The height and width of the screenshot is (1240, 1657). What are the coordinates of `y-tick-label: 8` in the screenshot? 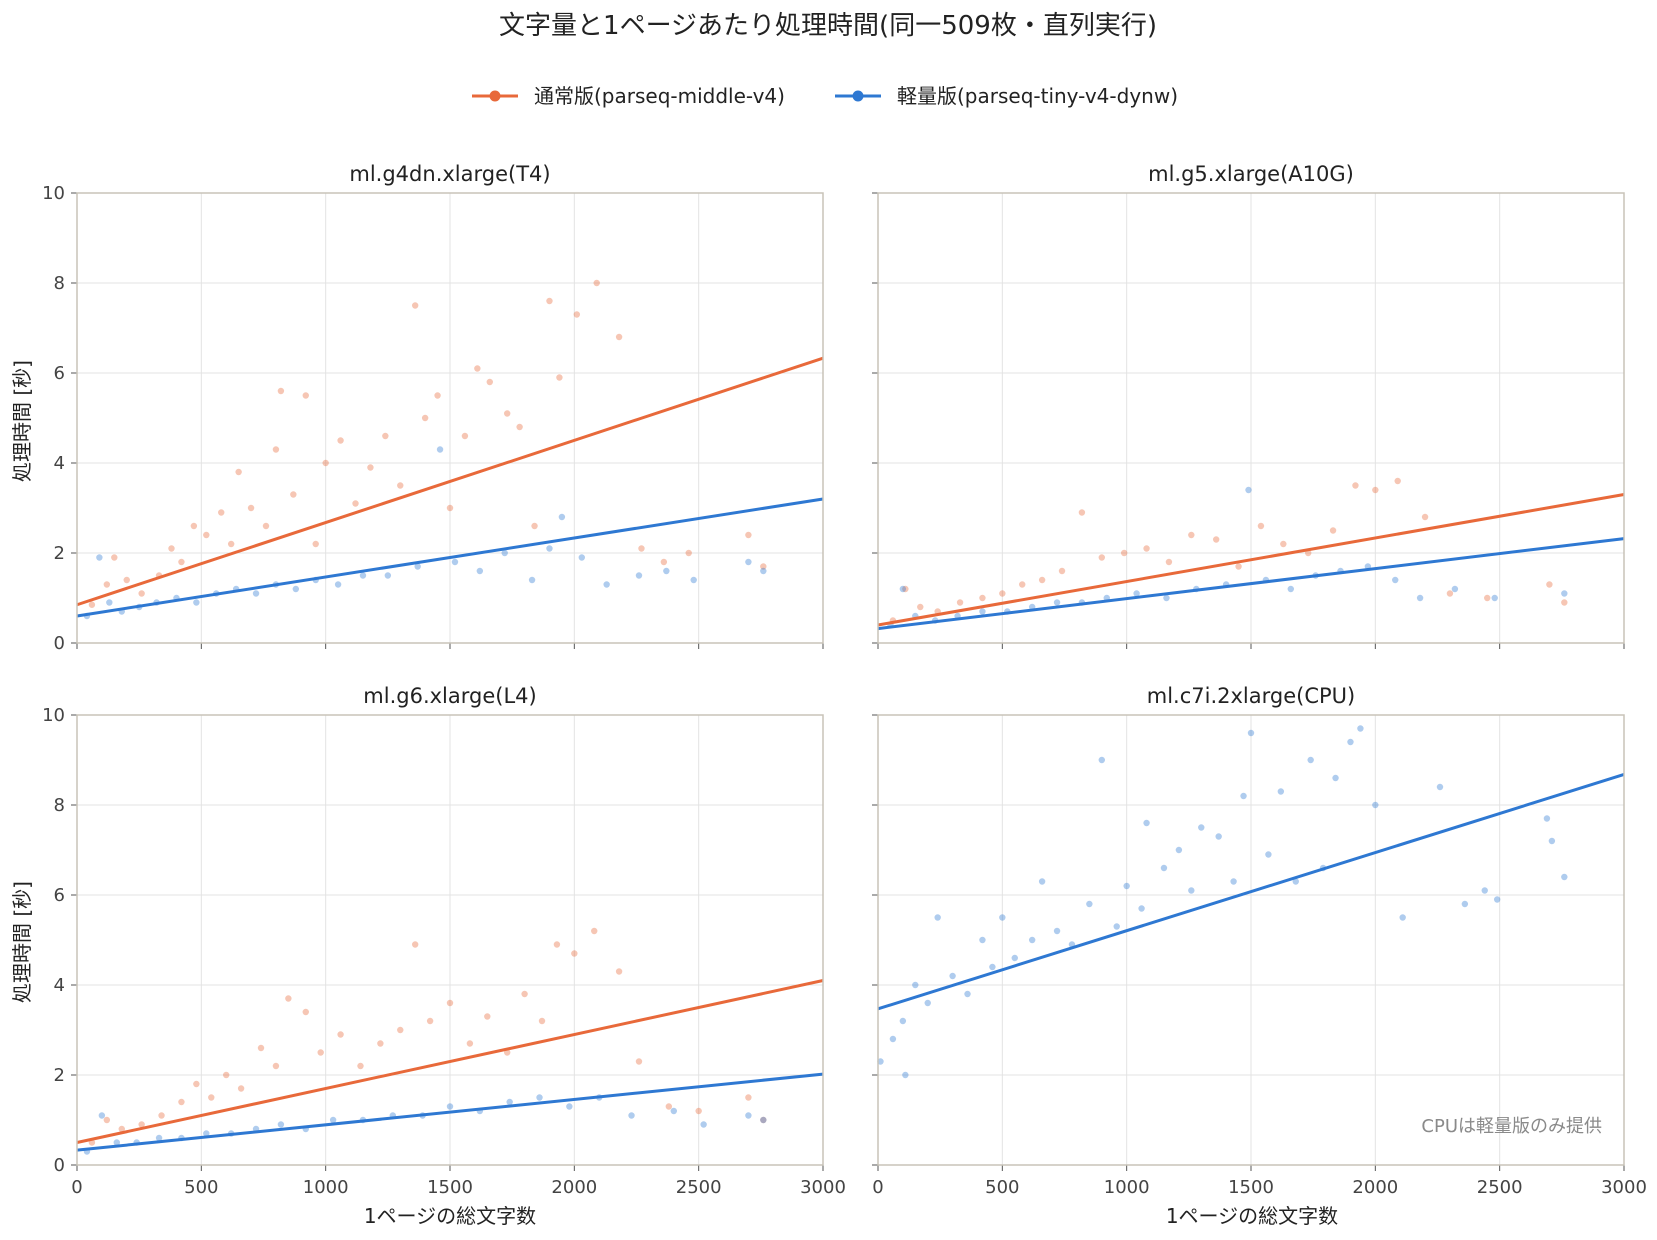 It's located at (59, 805).